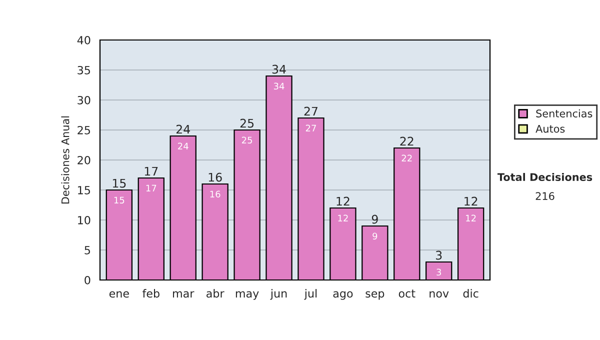 This screenshot has height=340, width=600. What do you see at coordinates (87, 280) in the screenshot?
I see `y-tick-label: 0` at bounding box center [87, 280].